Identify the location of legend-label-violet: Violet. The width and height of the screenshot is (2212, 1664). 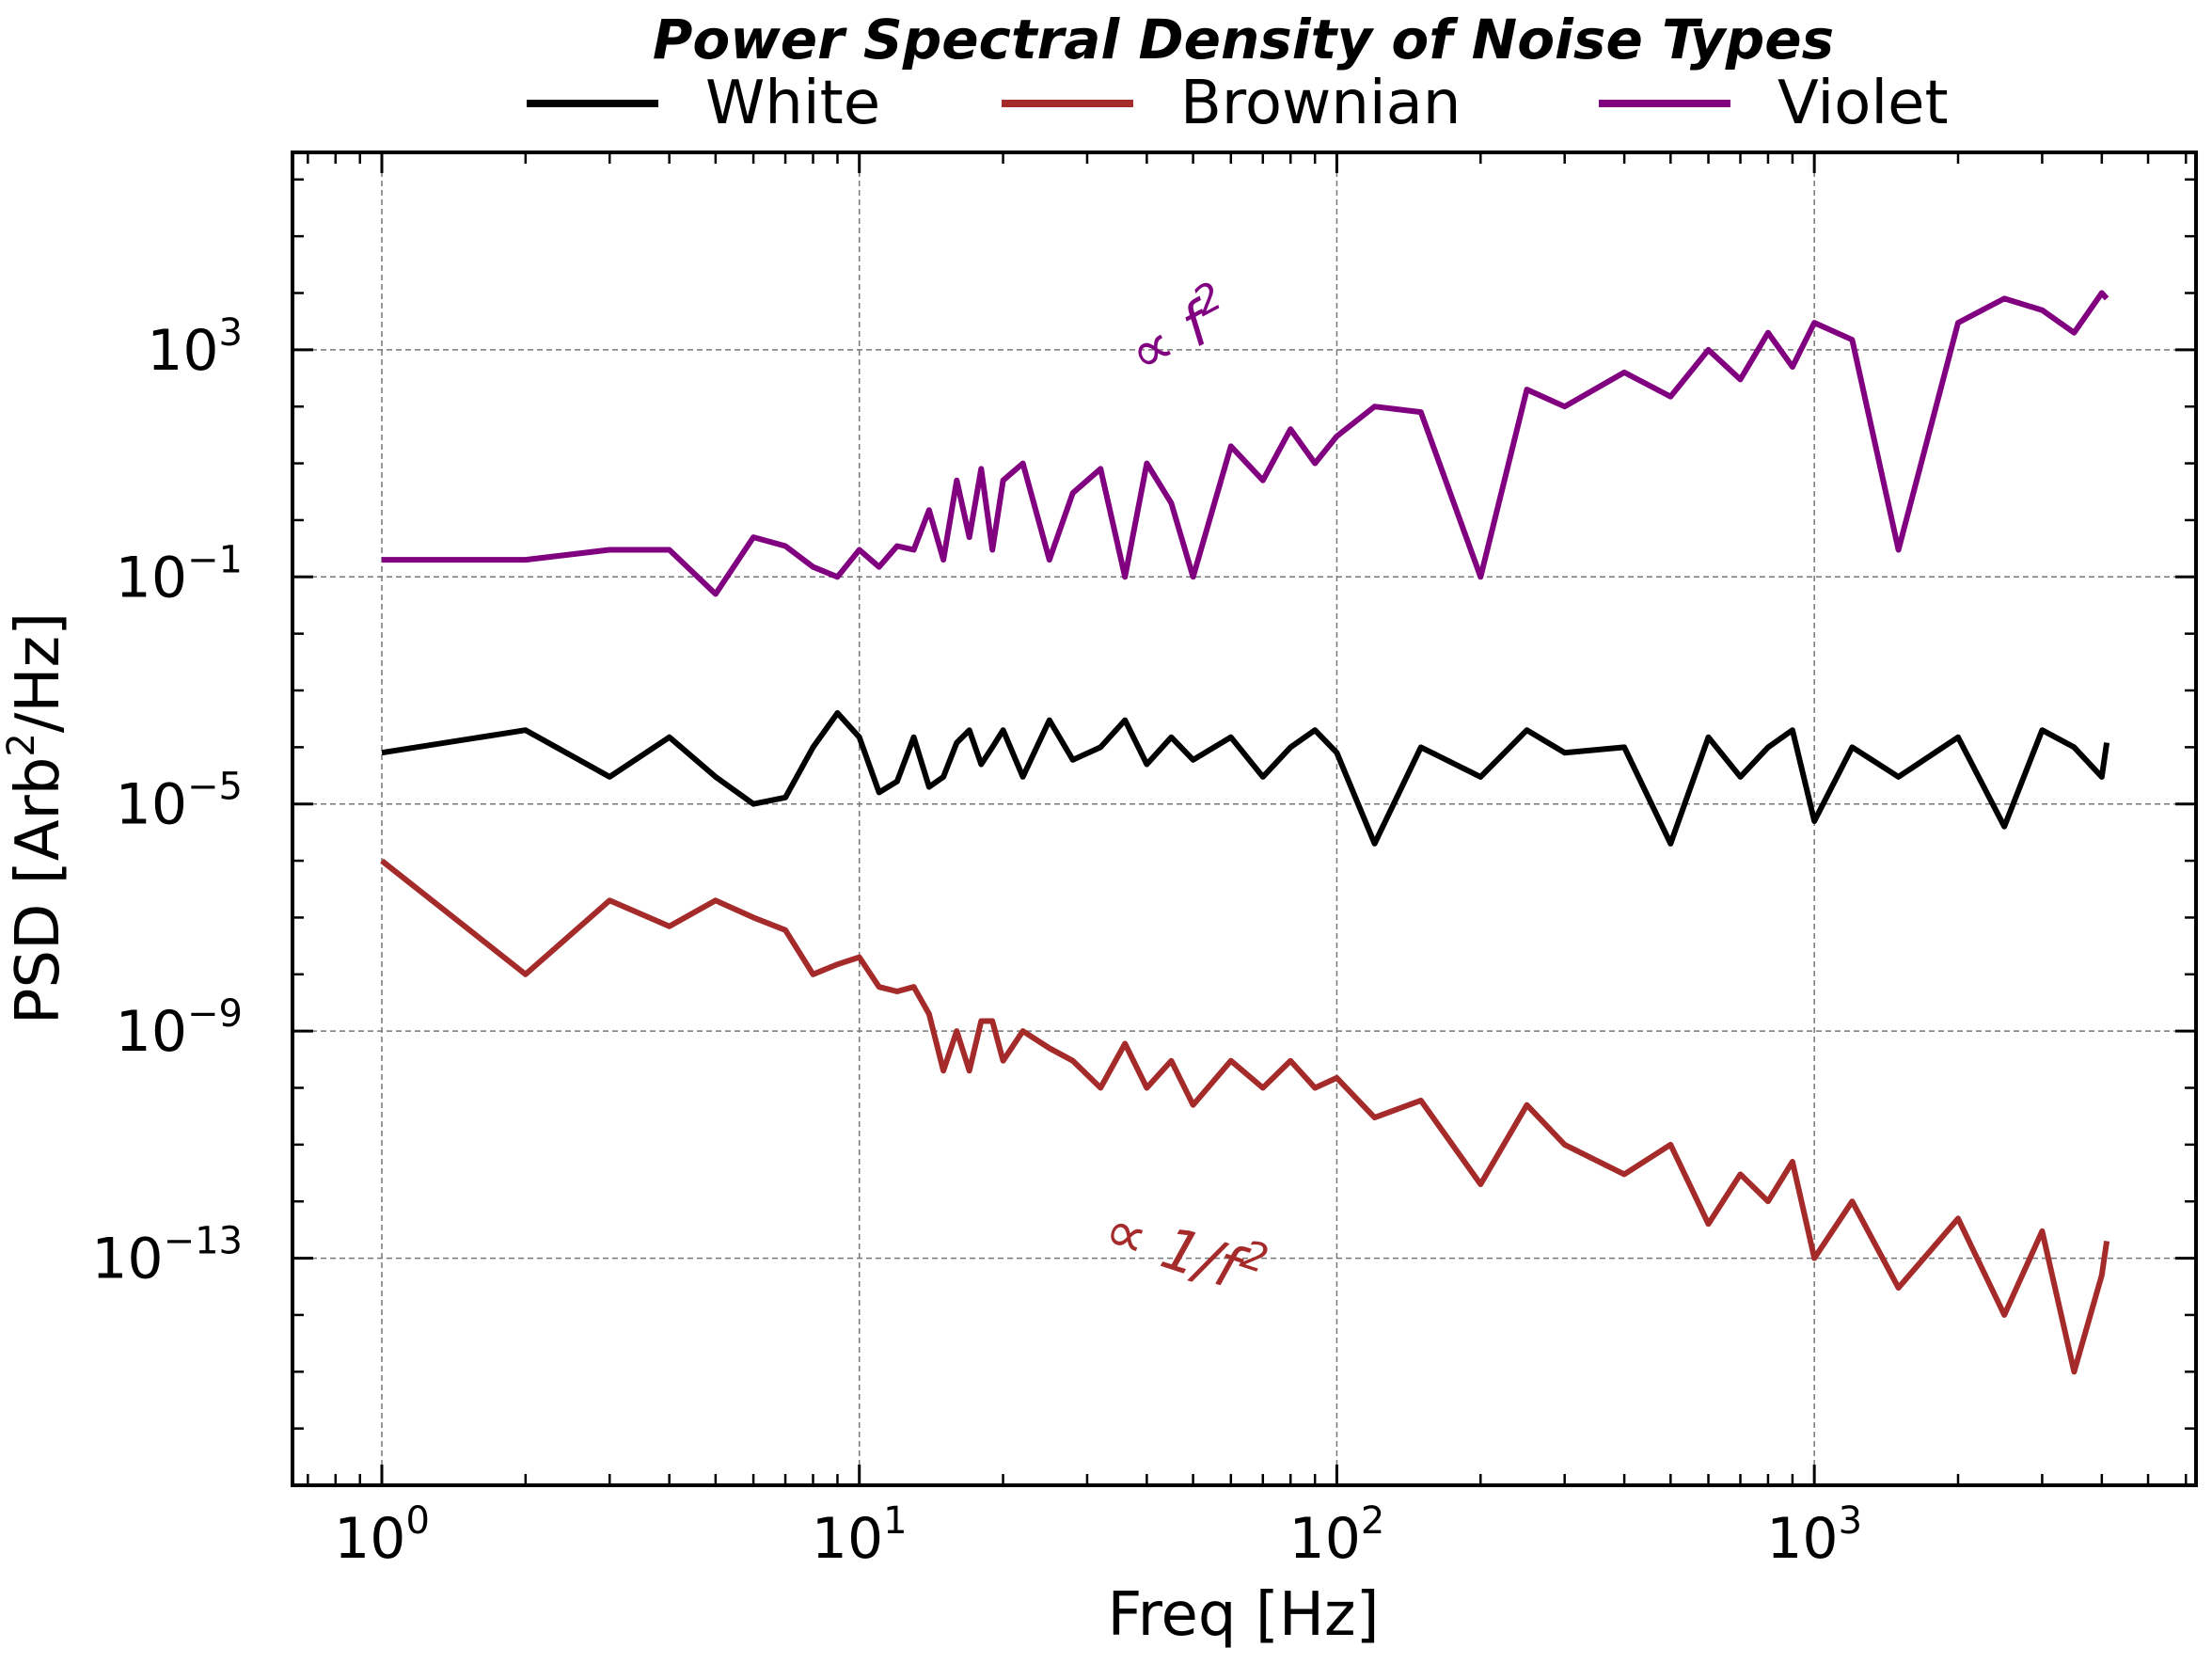
(1863, 103).